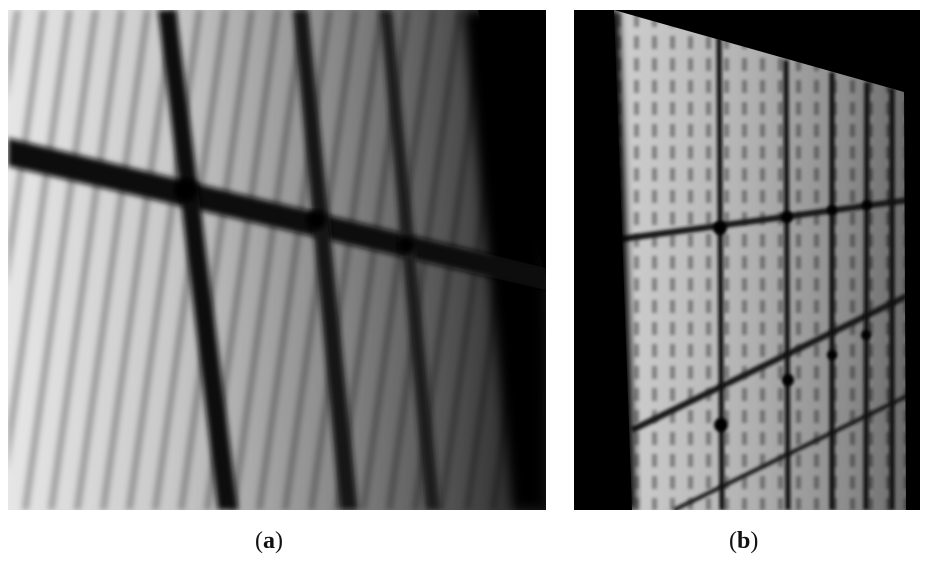 This screenshot has height=562, width=929. Describe the element at coordinates (269, 541) in the screenshot. I see `caption-a: (a)` at that location.